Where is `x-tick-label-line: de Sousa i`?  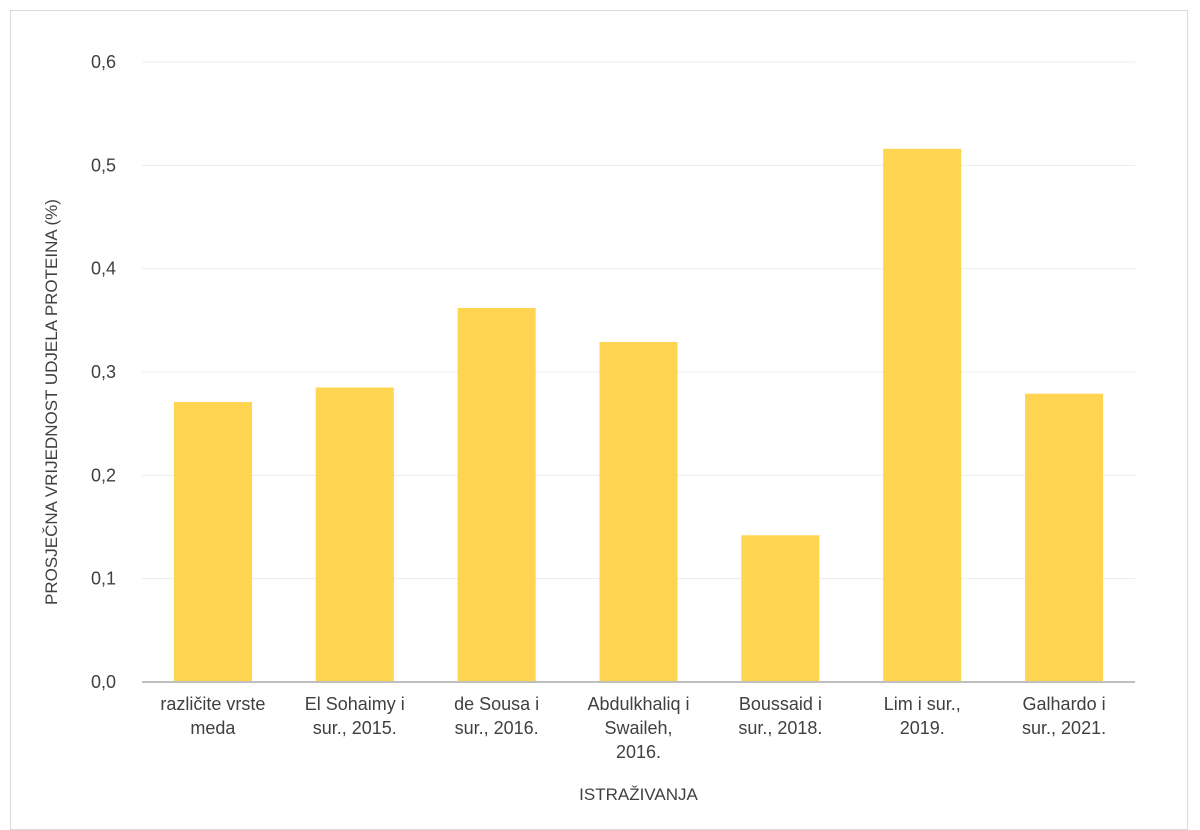 x-tick-label-line: de Sousa i is located at coordinates (496, 704).